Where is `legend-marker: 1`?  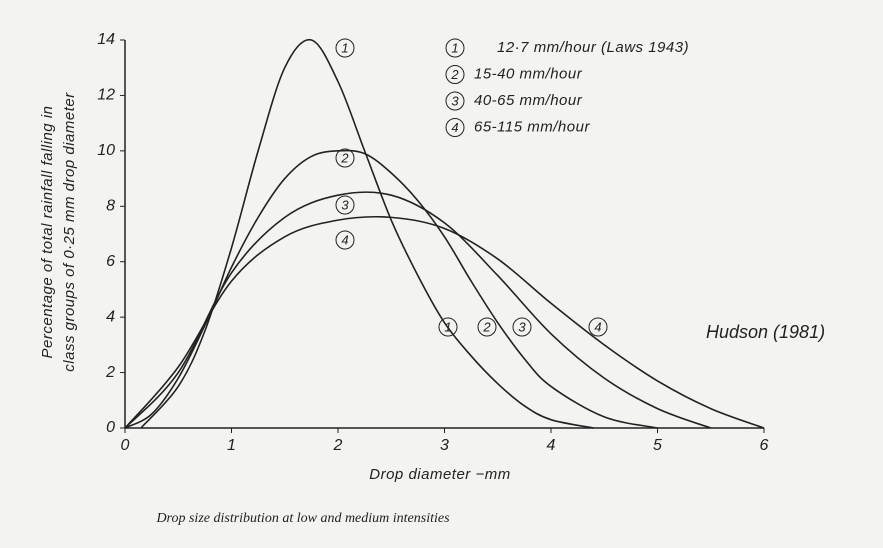 legend-marker: 1 is located at coordinates (454, 47).